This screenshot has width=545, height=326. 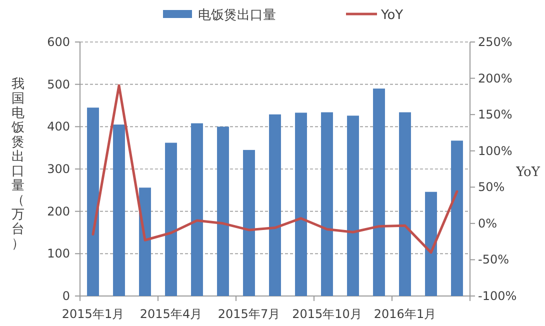 What do you see at coordinates (495, 78) in the screenshot?
I see `y2-tick-label: 200%` at bounding box center [495, 78].